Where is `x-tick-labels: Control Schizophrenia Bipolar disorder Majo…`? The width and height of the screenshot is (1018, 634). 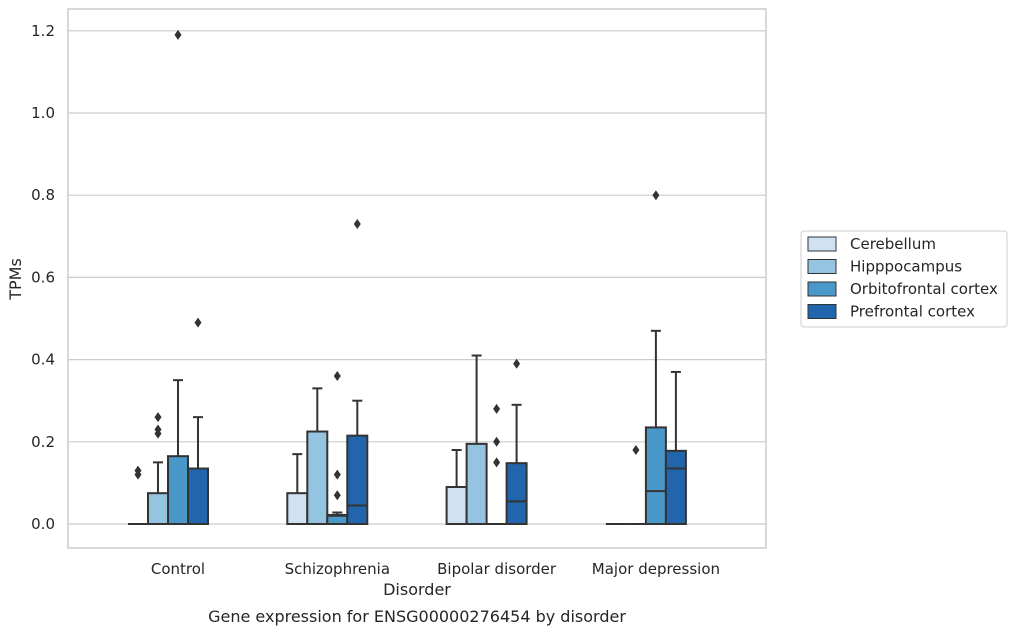 x-tick-labels: Control Schizophrenia Bipolar disorder Majo… is located at coordinates (435, 569).